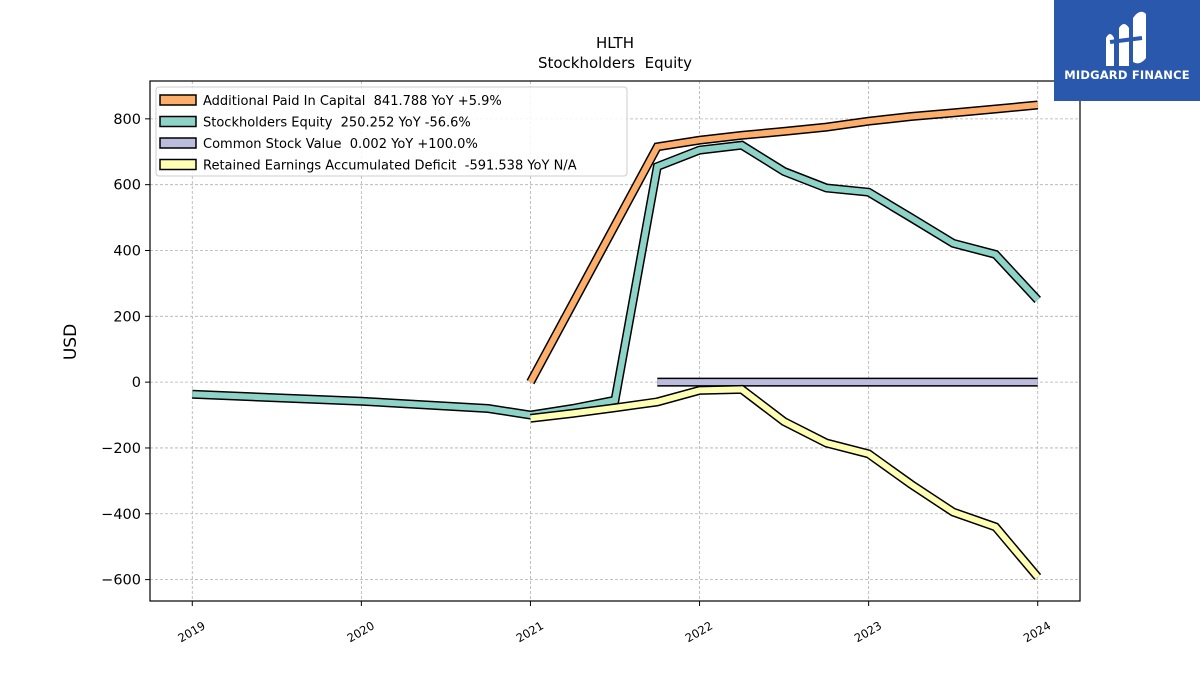  What do you see at coordinates (1127, 75) in the screenshot?
I see `logo-text: MIDGARD FINANCE` at bounding box center [1127, 75].